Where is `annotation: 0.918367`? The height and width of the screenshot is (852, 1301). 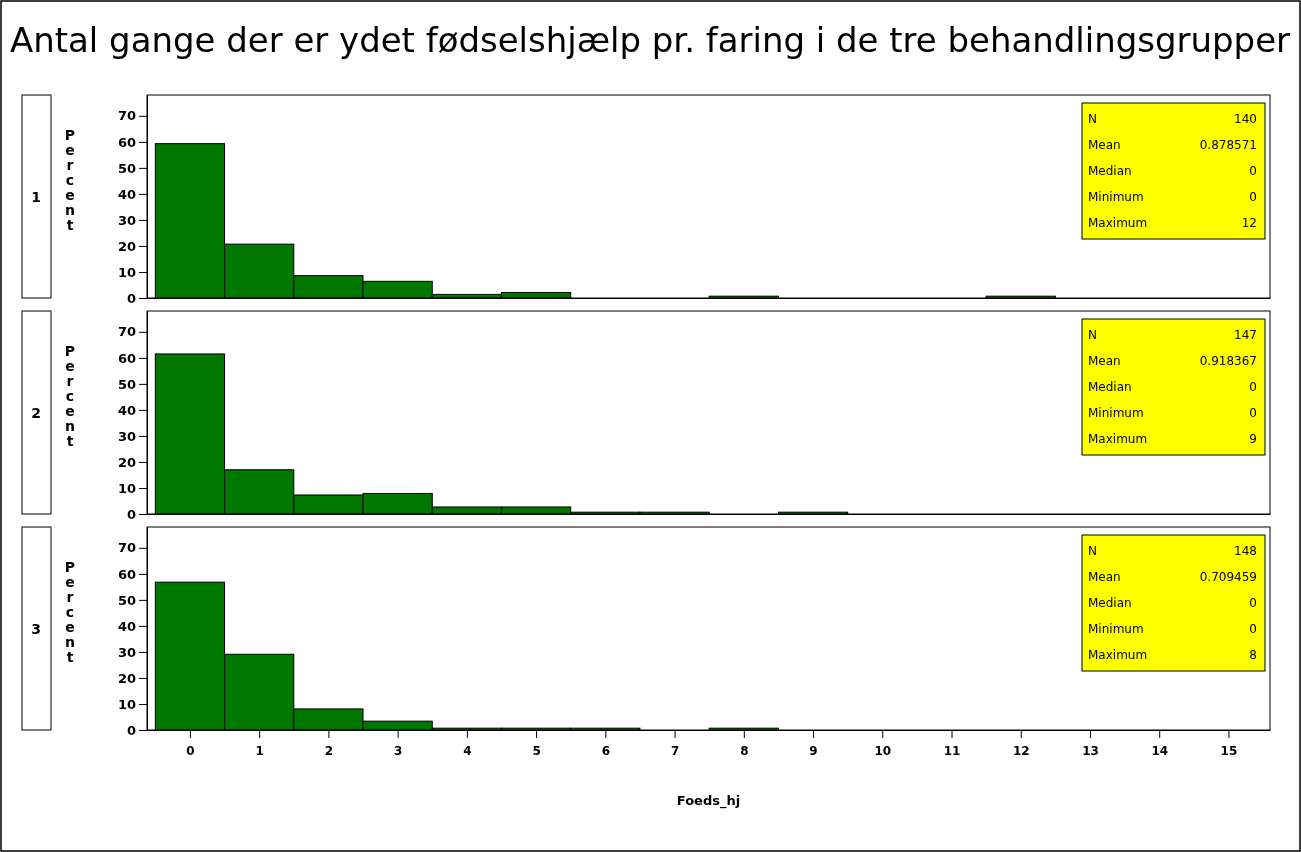 annotation: 0.918367 is located at coordinates (1228, 361).